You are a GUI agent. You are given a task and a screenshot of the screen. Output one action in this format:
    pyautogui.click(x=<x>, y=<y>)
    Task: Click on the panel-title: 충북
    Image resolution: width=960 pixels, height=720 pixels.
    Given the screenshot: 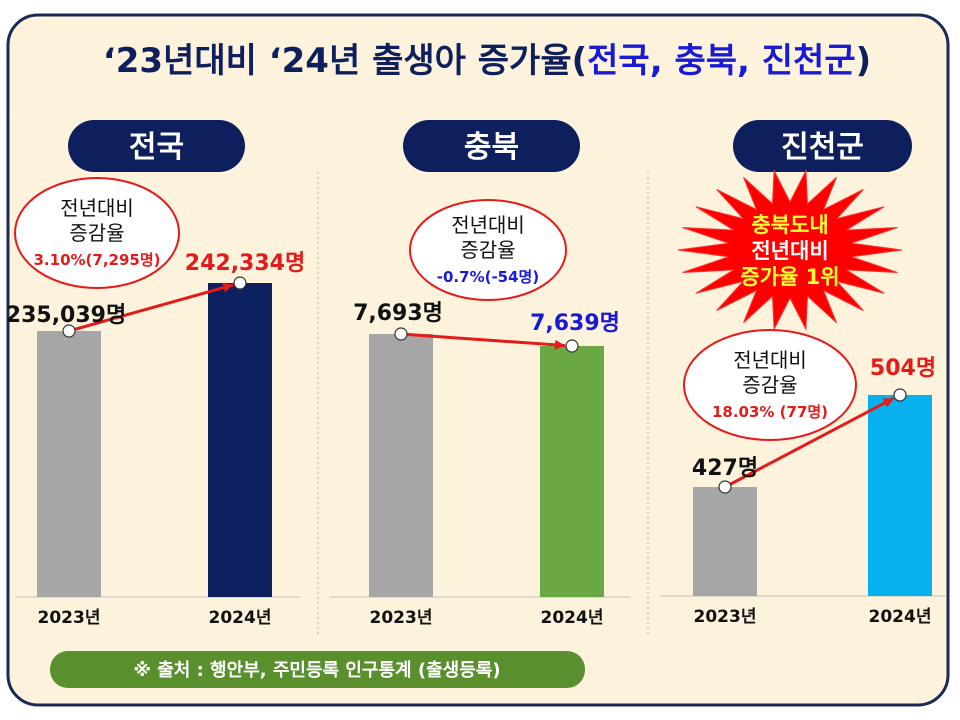 What is the action you would take?
    pyautogui.click(x=491, y=147)
    